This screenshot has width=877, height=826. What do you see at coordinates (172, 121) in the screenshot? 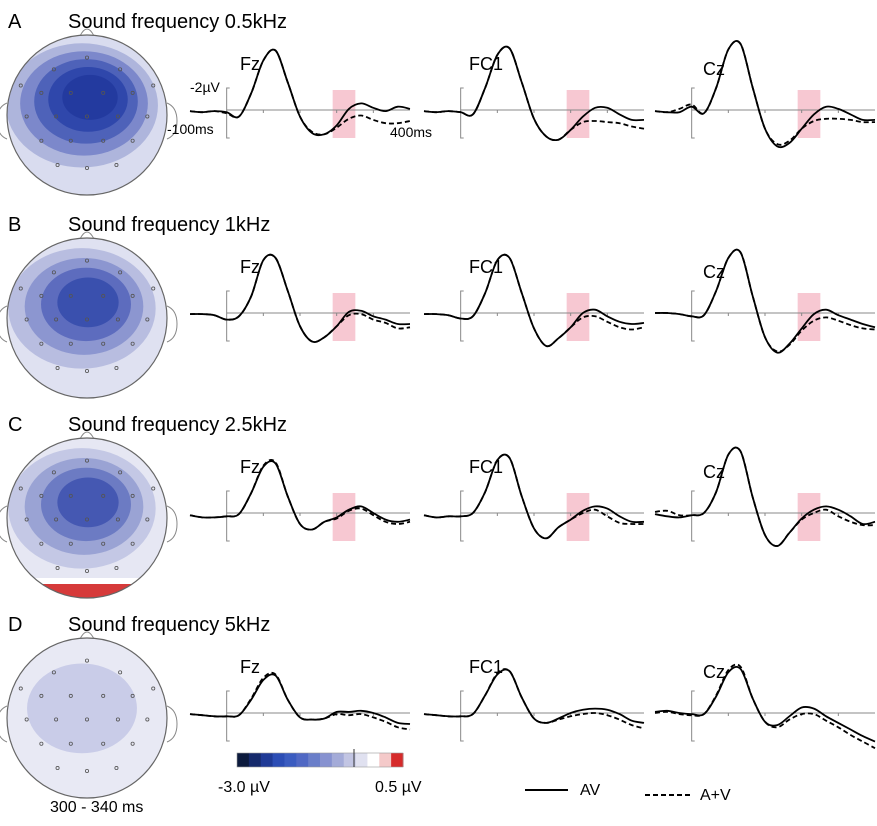
I see `right-ear` at bounding box center [172, 121].